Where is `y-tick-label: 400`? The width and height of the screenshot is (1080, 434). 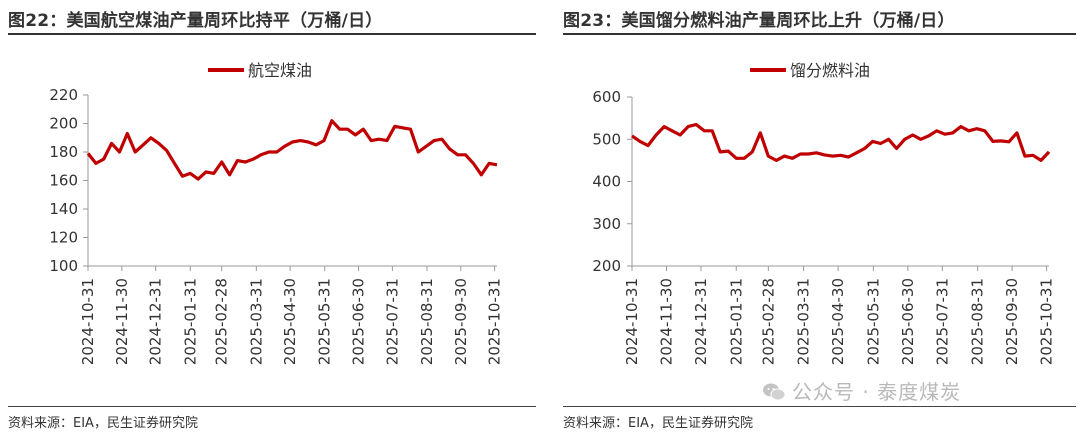 y-tick-label: 400 is located at coordinates (606, 182).